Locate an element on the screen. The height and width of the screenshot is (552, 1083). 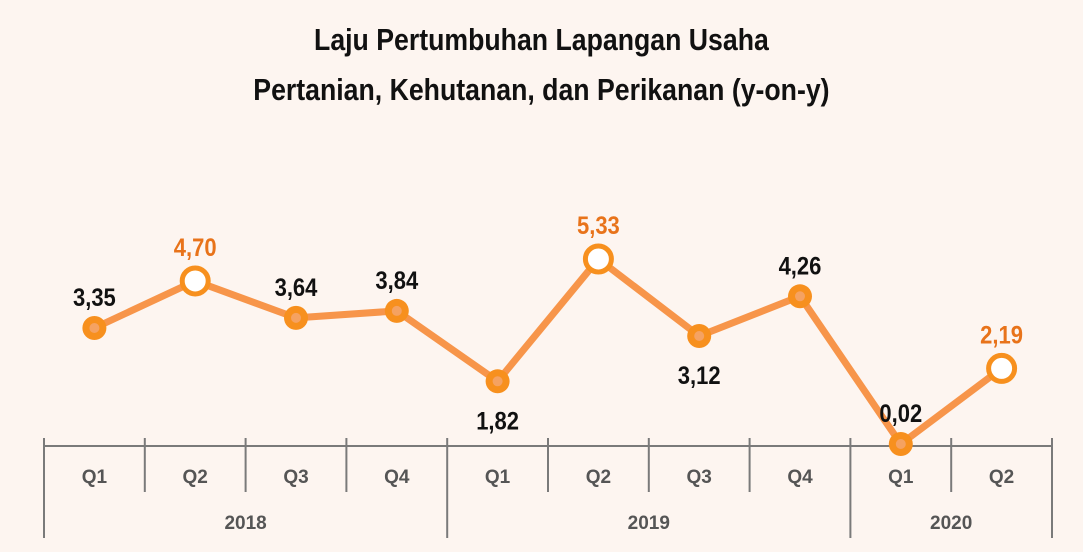
data-label: 3,12 is located at coordinates (699, 376).